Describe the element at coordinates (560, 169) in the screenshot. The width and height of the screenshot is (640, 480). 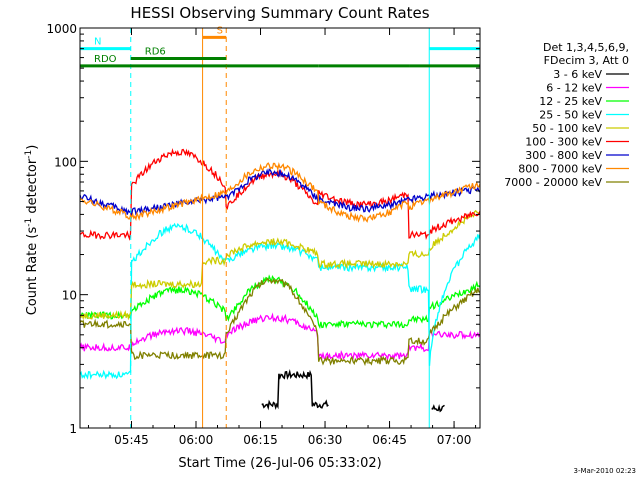
I see `legend-label-8: 800 - 7000 keV` at that location.